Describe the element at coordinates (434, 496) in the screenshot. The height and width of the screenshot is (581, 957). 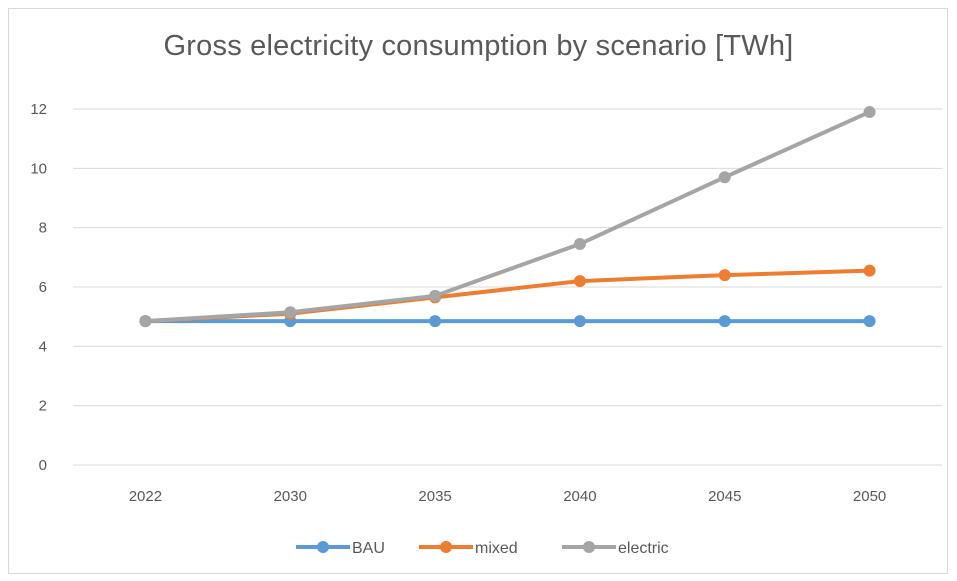
I see `x-tick-label: 2035` at that location.